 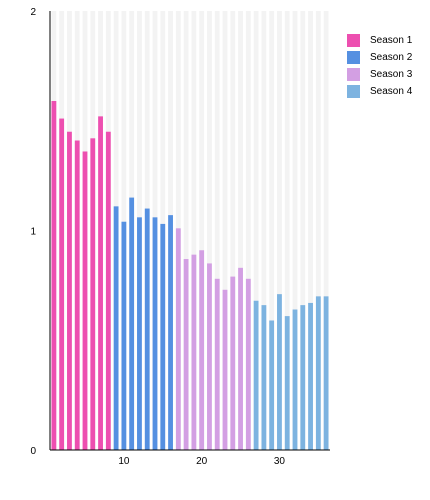 What do you see at coordinates (391, 40) in the screenshot?
I see `legend-label: Season 1` at bounding box center [391, 40].